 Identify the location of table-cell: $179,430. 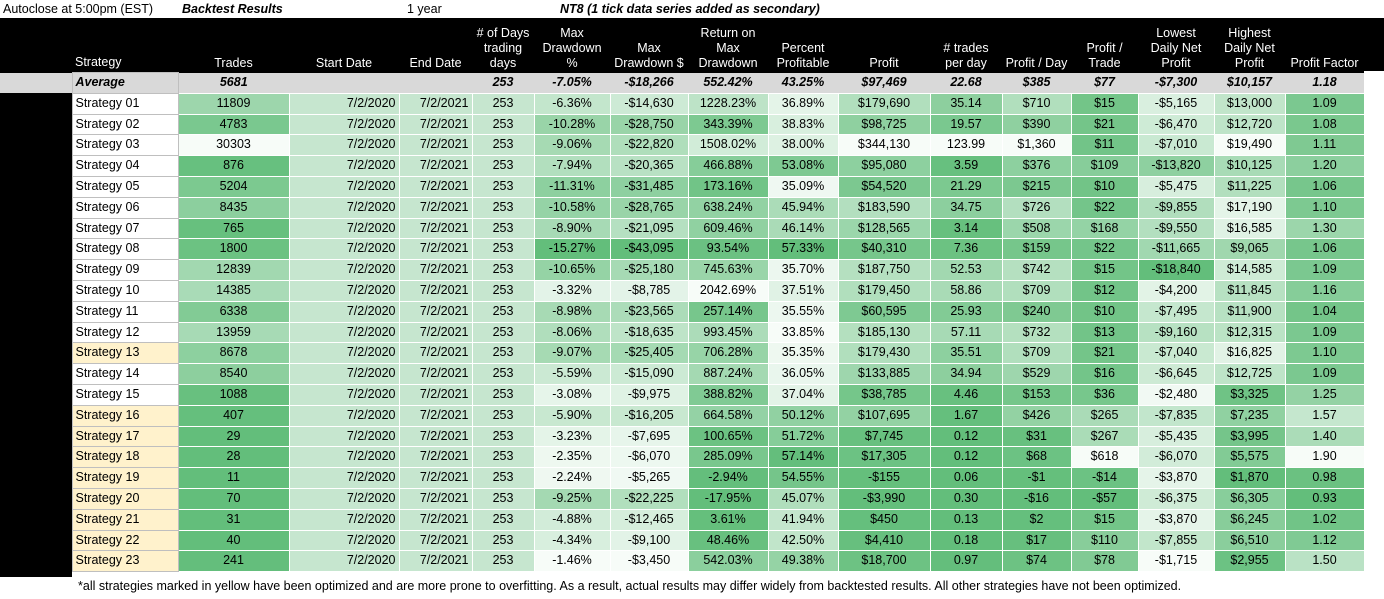
(884, 353).